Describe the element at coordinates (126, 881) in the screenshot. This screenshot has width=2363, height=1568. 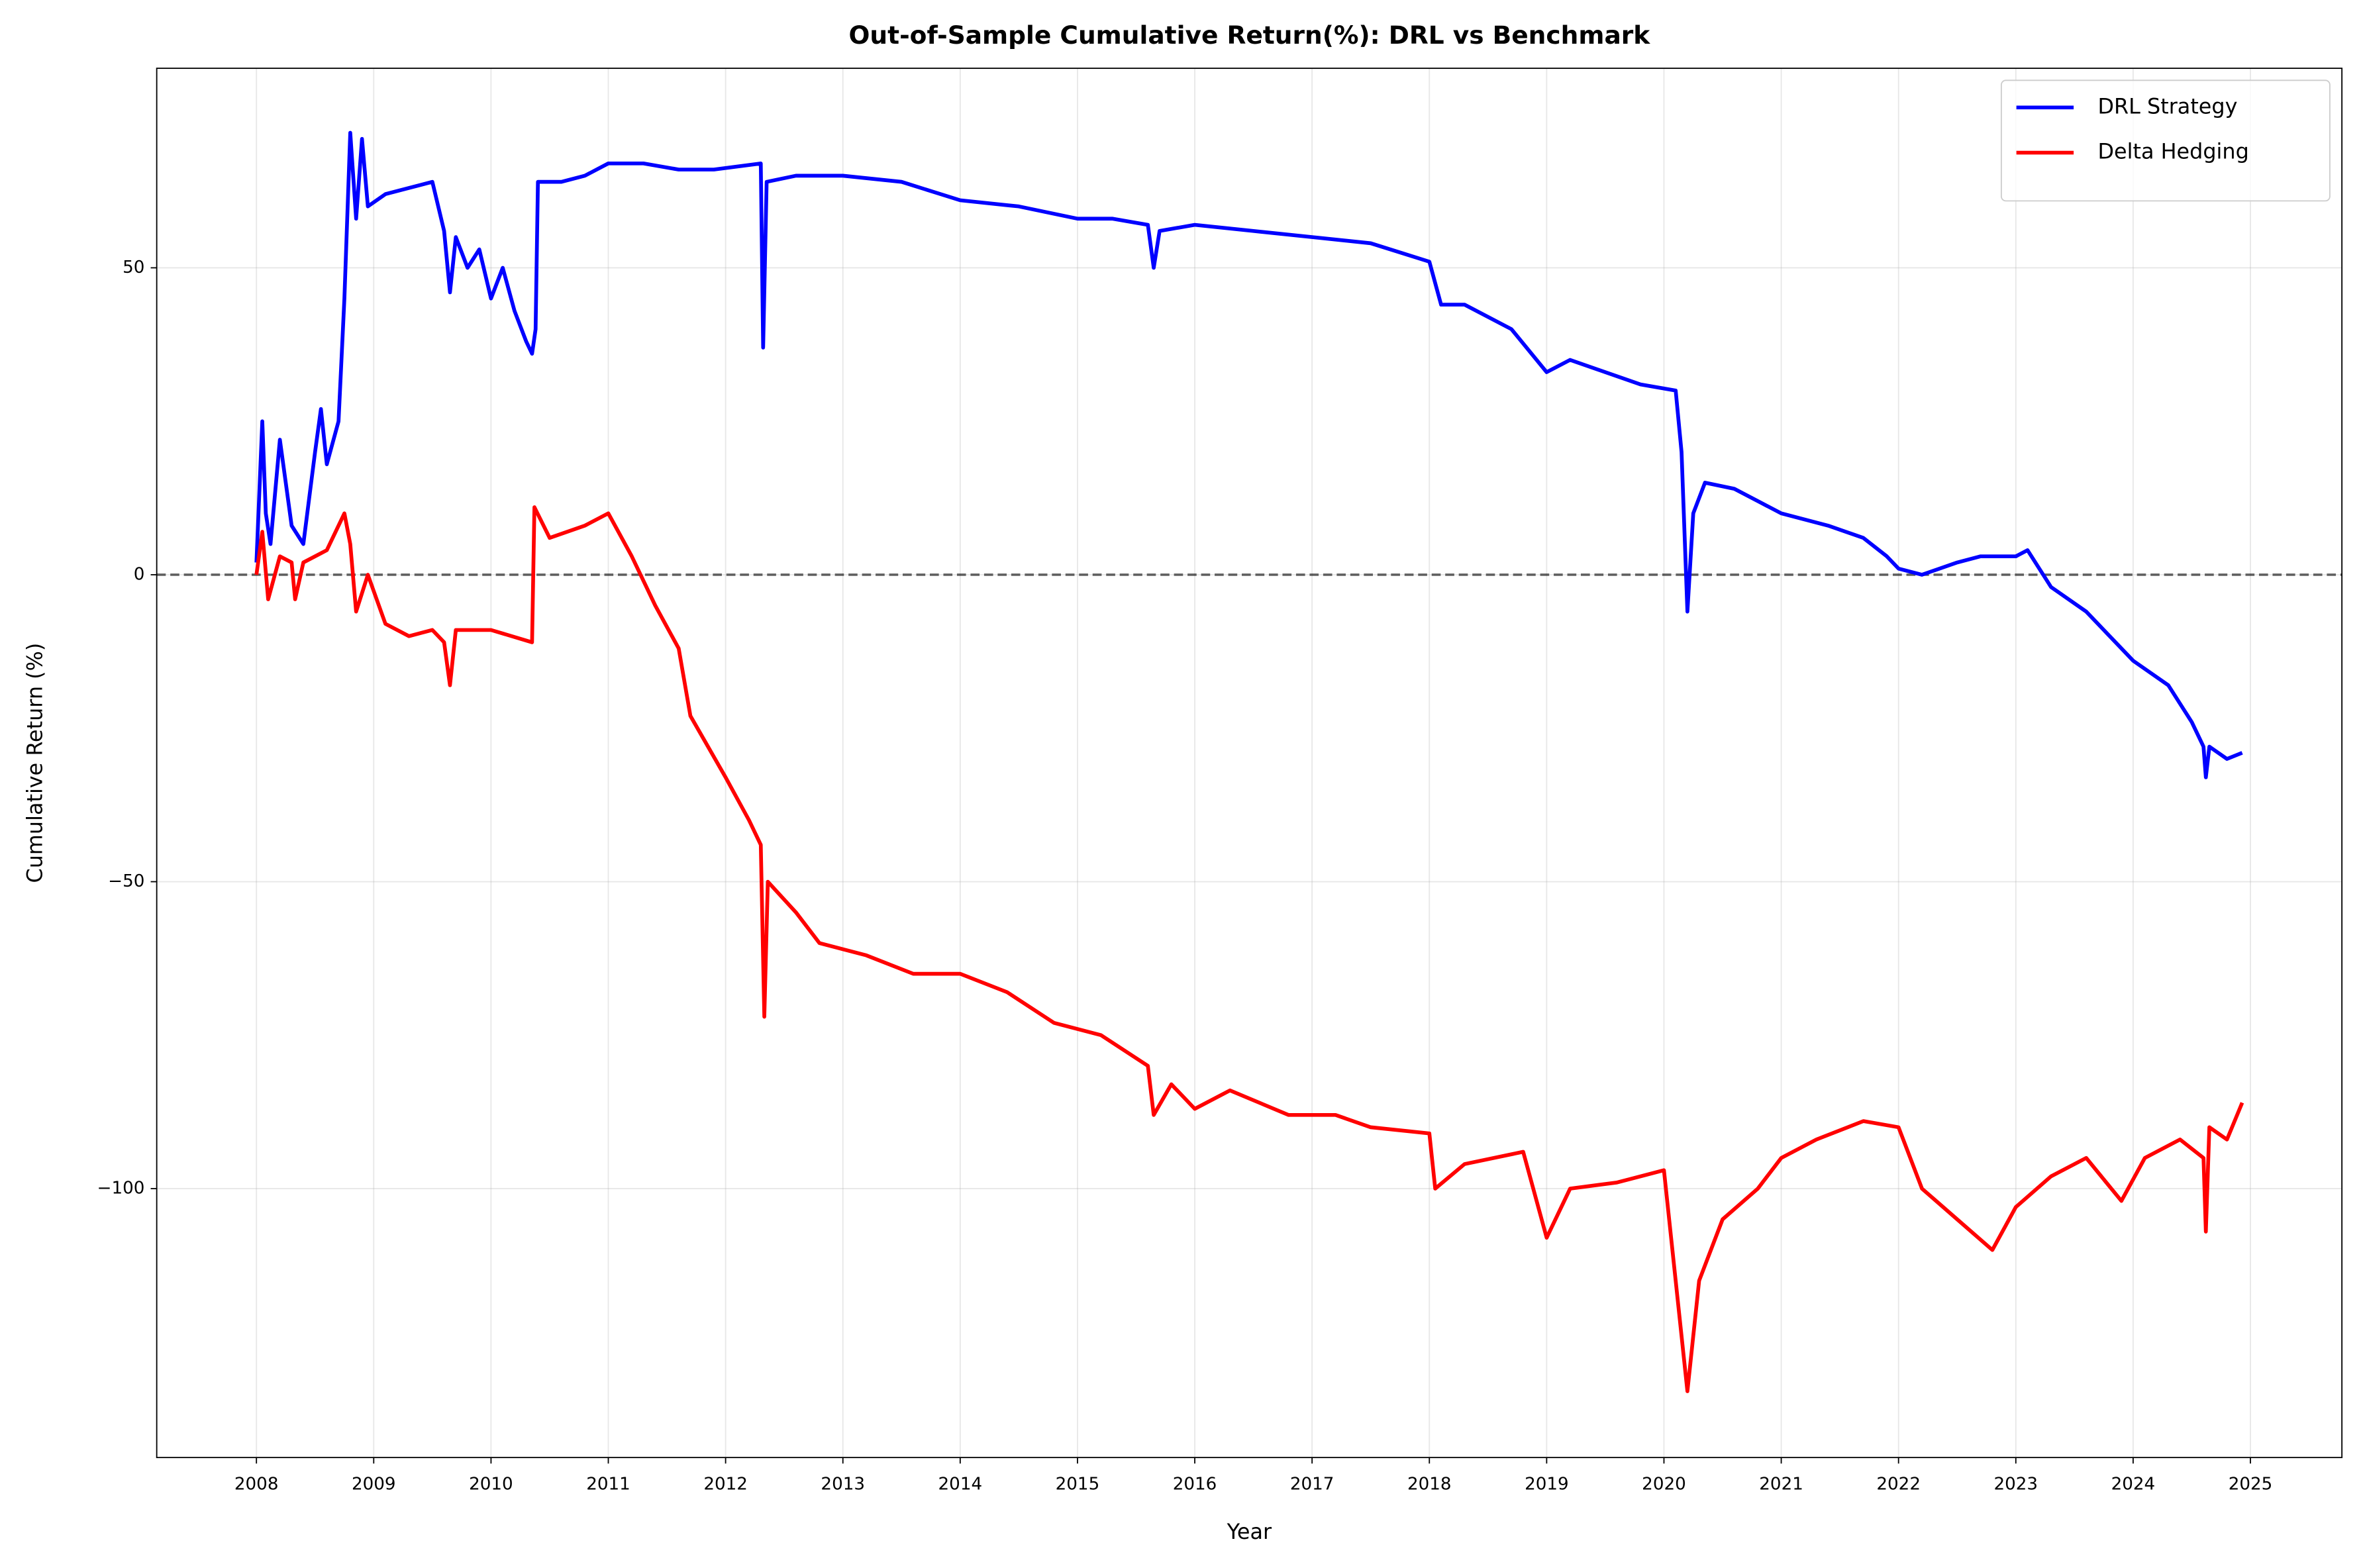
I see `y-tick-label: −50` at that location.